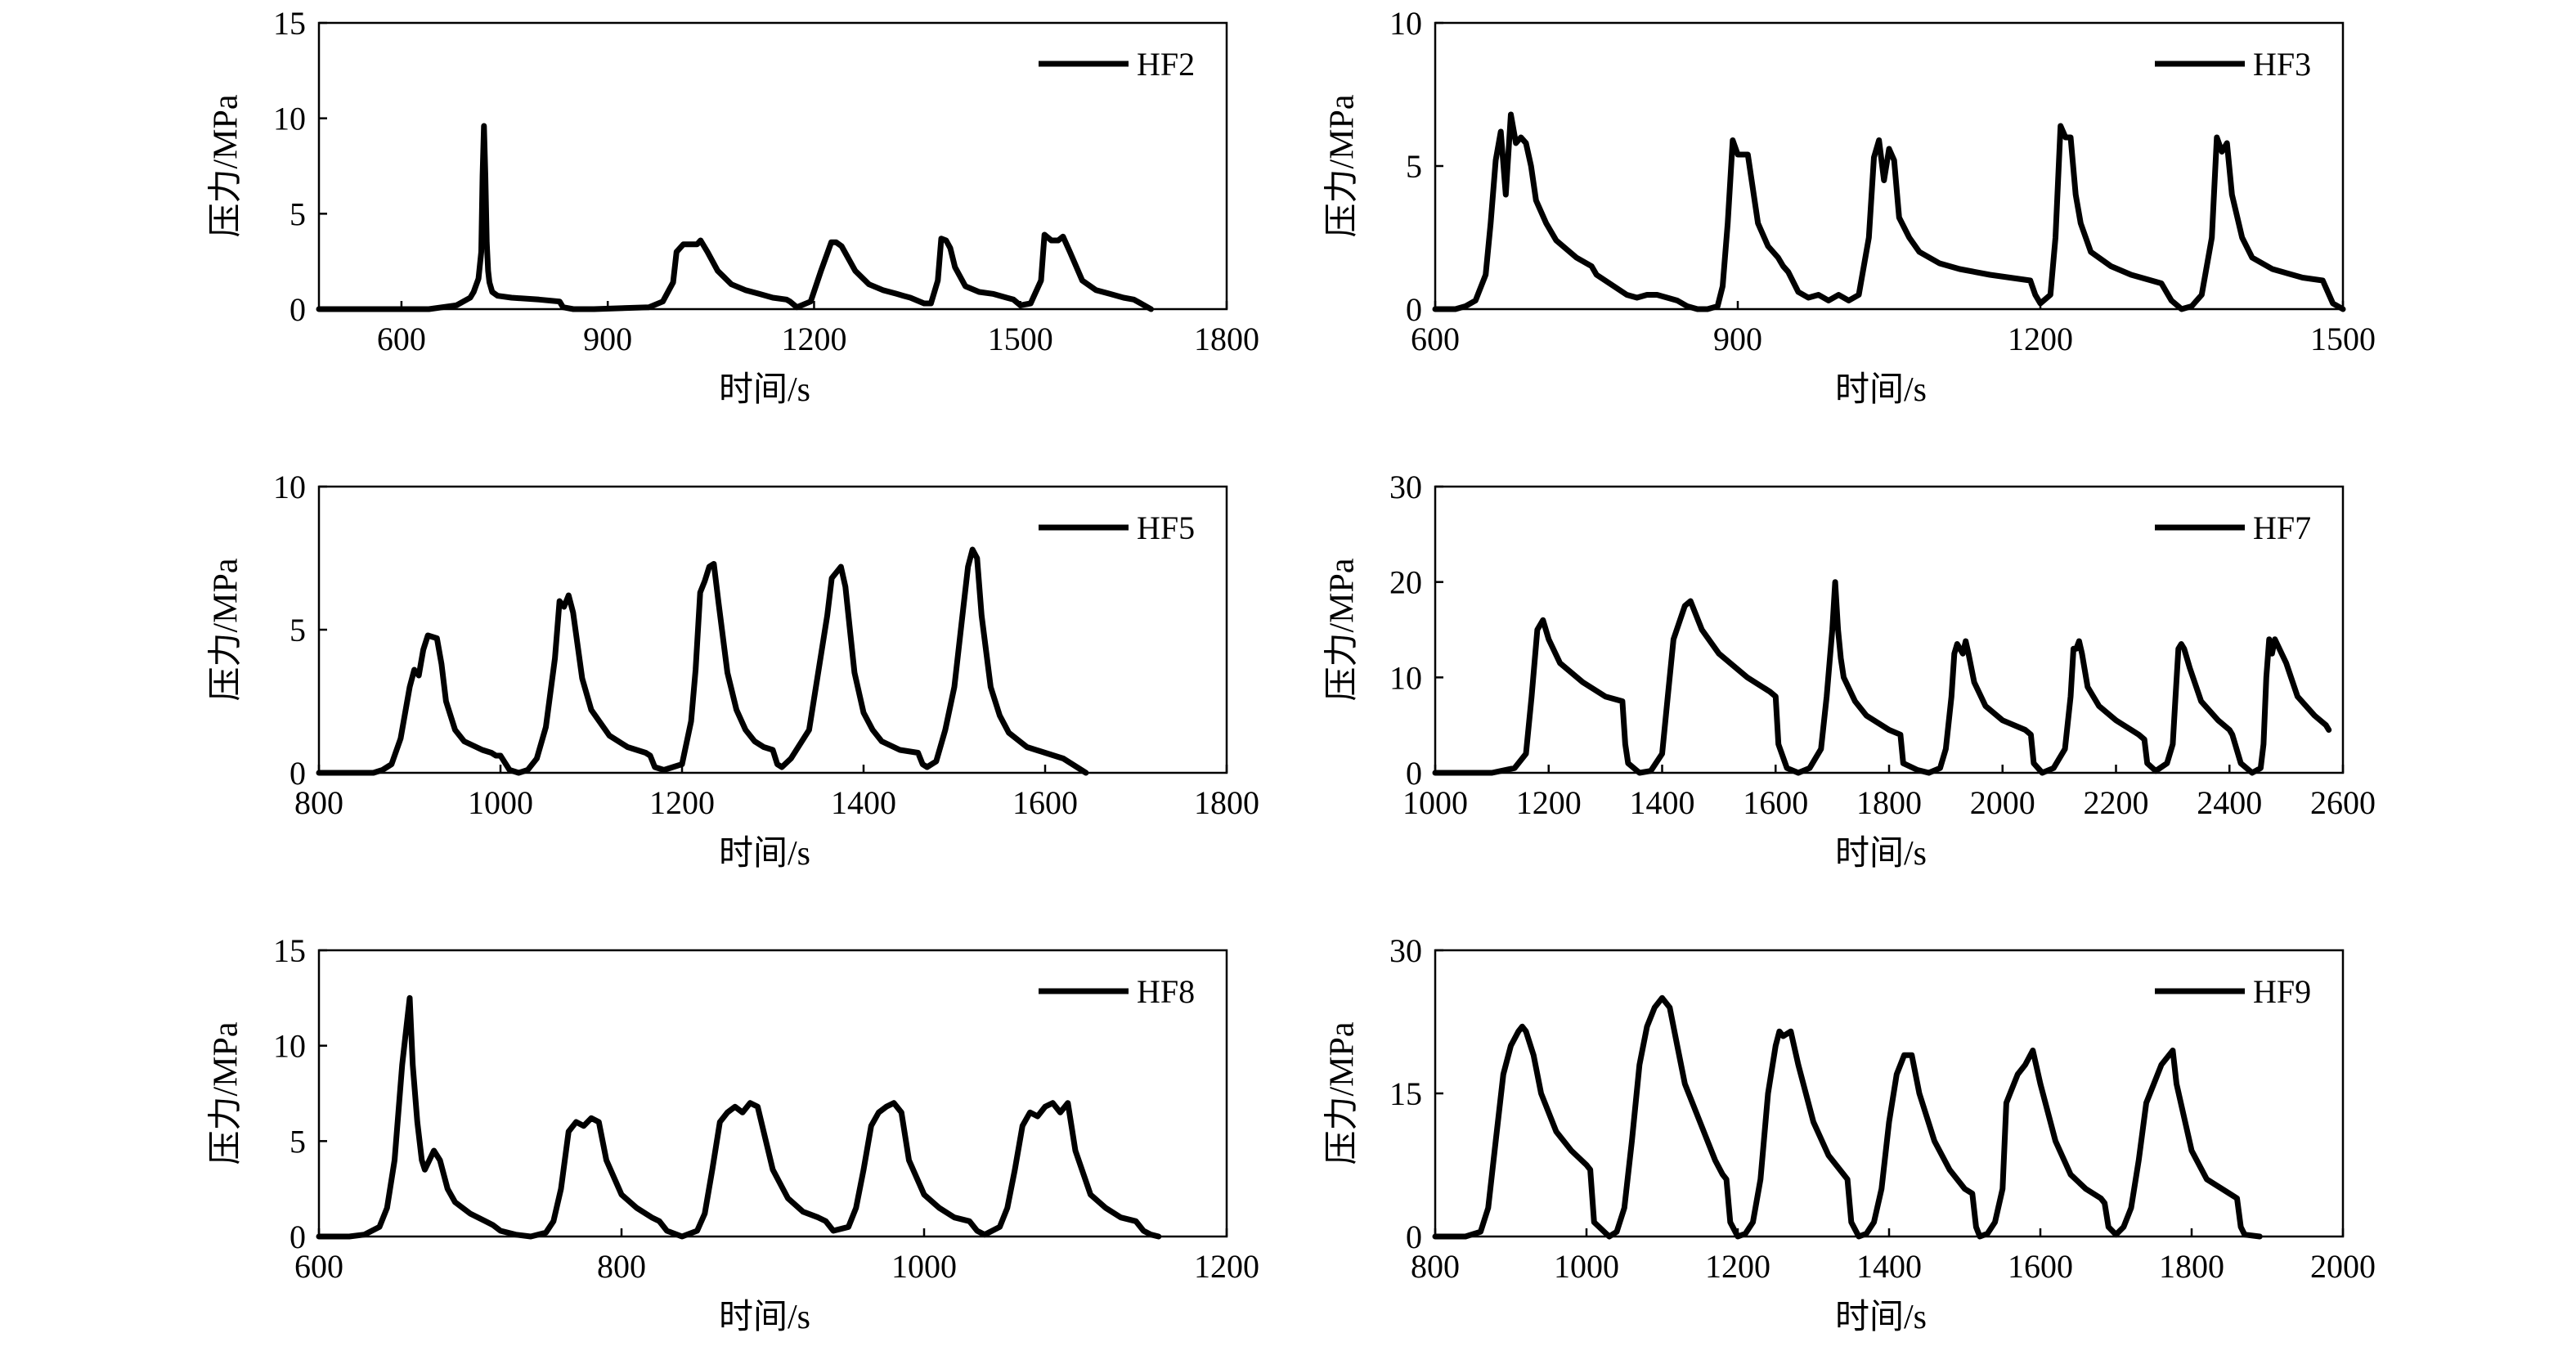 The width and height of the screenshot is (2576, 1351). What do you see at coordinates (702, 661) in the screenshot?
I see `series-line-hf5` at bounding box center [702, 661].